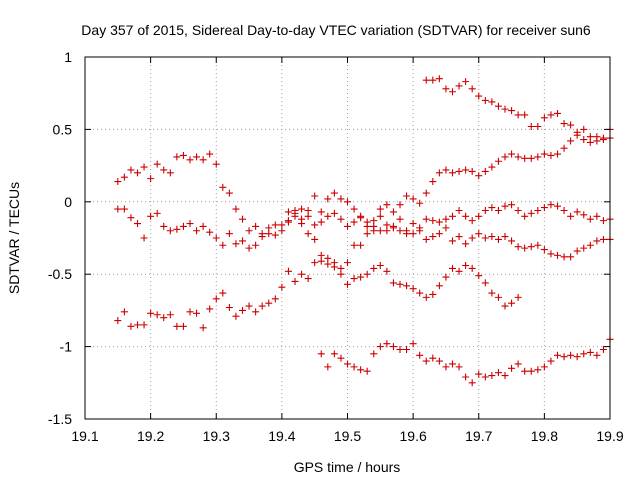 The height and width of the screenshot is (480, 640). Describe the element at coordinates (413, 436) in the screenshot. I see `x-tick-label: 19.6` at that location.